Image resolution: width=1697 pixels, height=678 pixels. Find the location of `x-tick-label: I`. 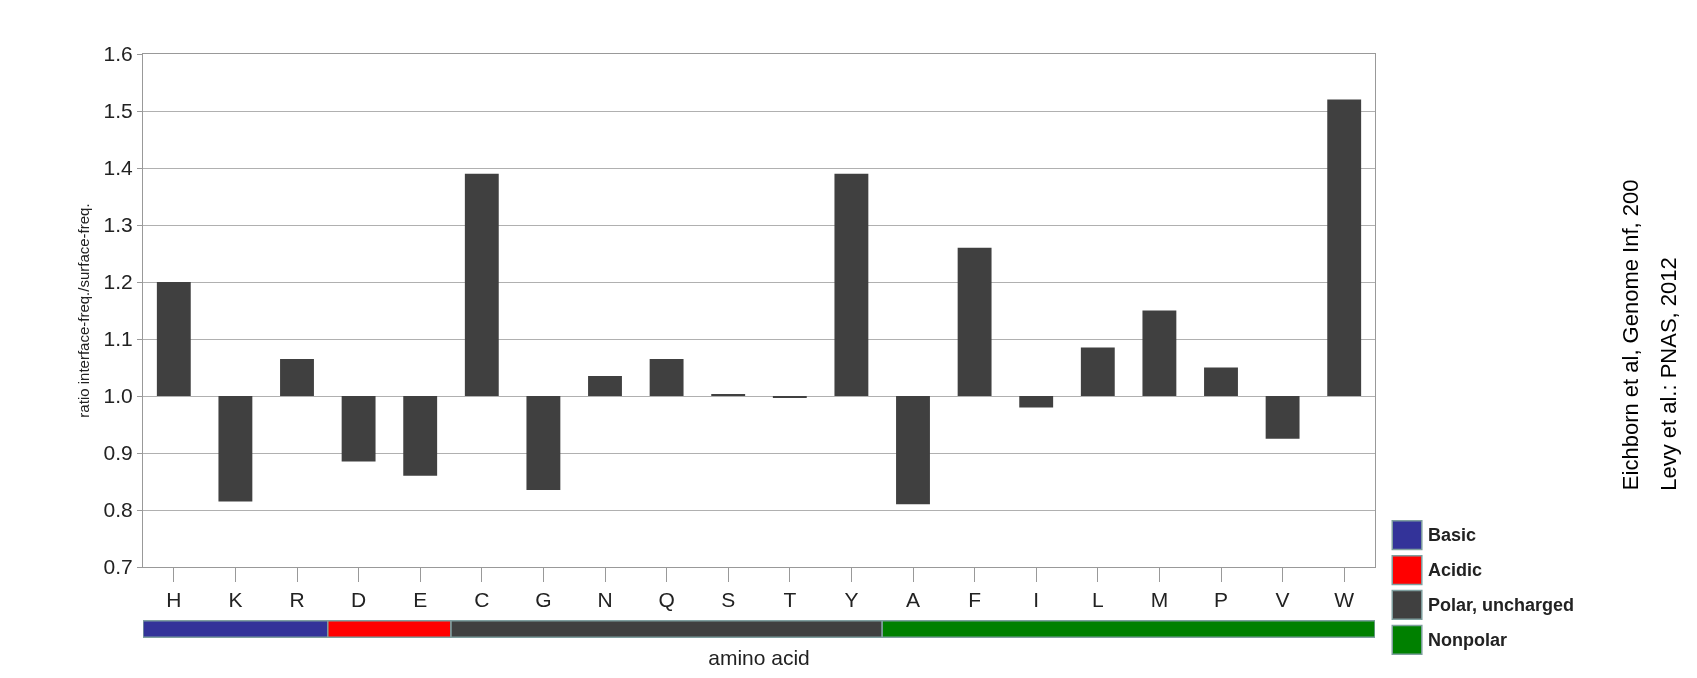

x-tick-label: I is located at coordinates (1036, 600).